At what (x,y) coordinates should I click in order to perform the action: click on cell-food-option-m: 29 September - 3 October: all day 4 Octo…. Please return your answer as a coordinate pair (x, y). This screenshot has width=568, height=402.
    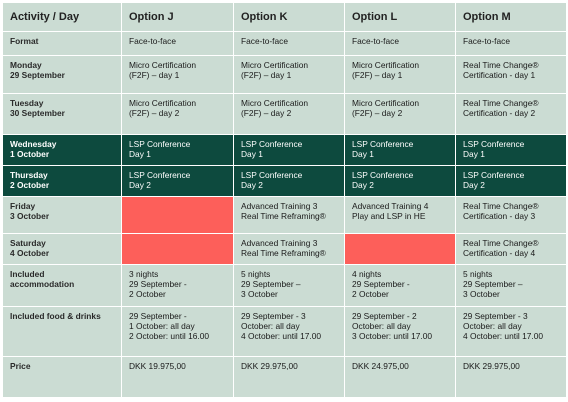
    Looking at the image, I should click on (511, 331).